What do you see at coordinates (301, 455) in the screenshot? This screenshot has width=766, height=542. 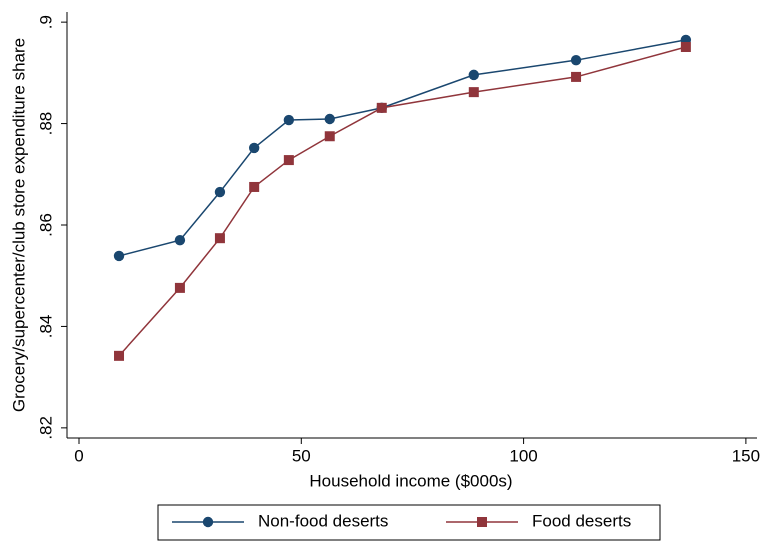 I see `x-tick-label: 50` at bounding box center [301, 455].